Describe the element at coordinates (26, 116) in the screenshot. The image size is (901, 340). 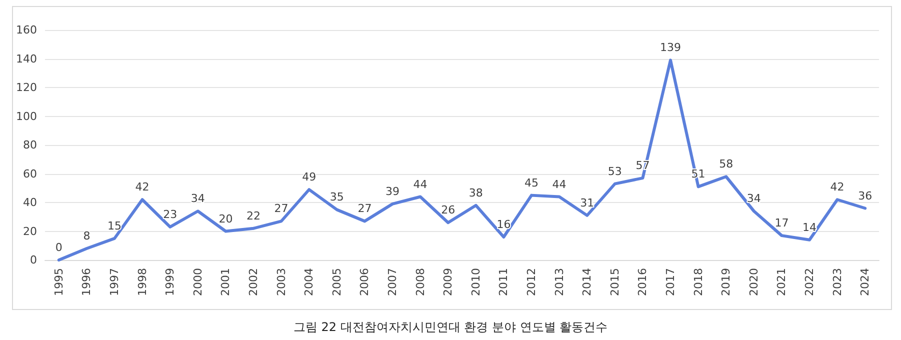
I see `y-tick-label: 100` at that location.